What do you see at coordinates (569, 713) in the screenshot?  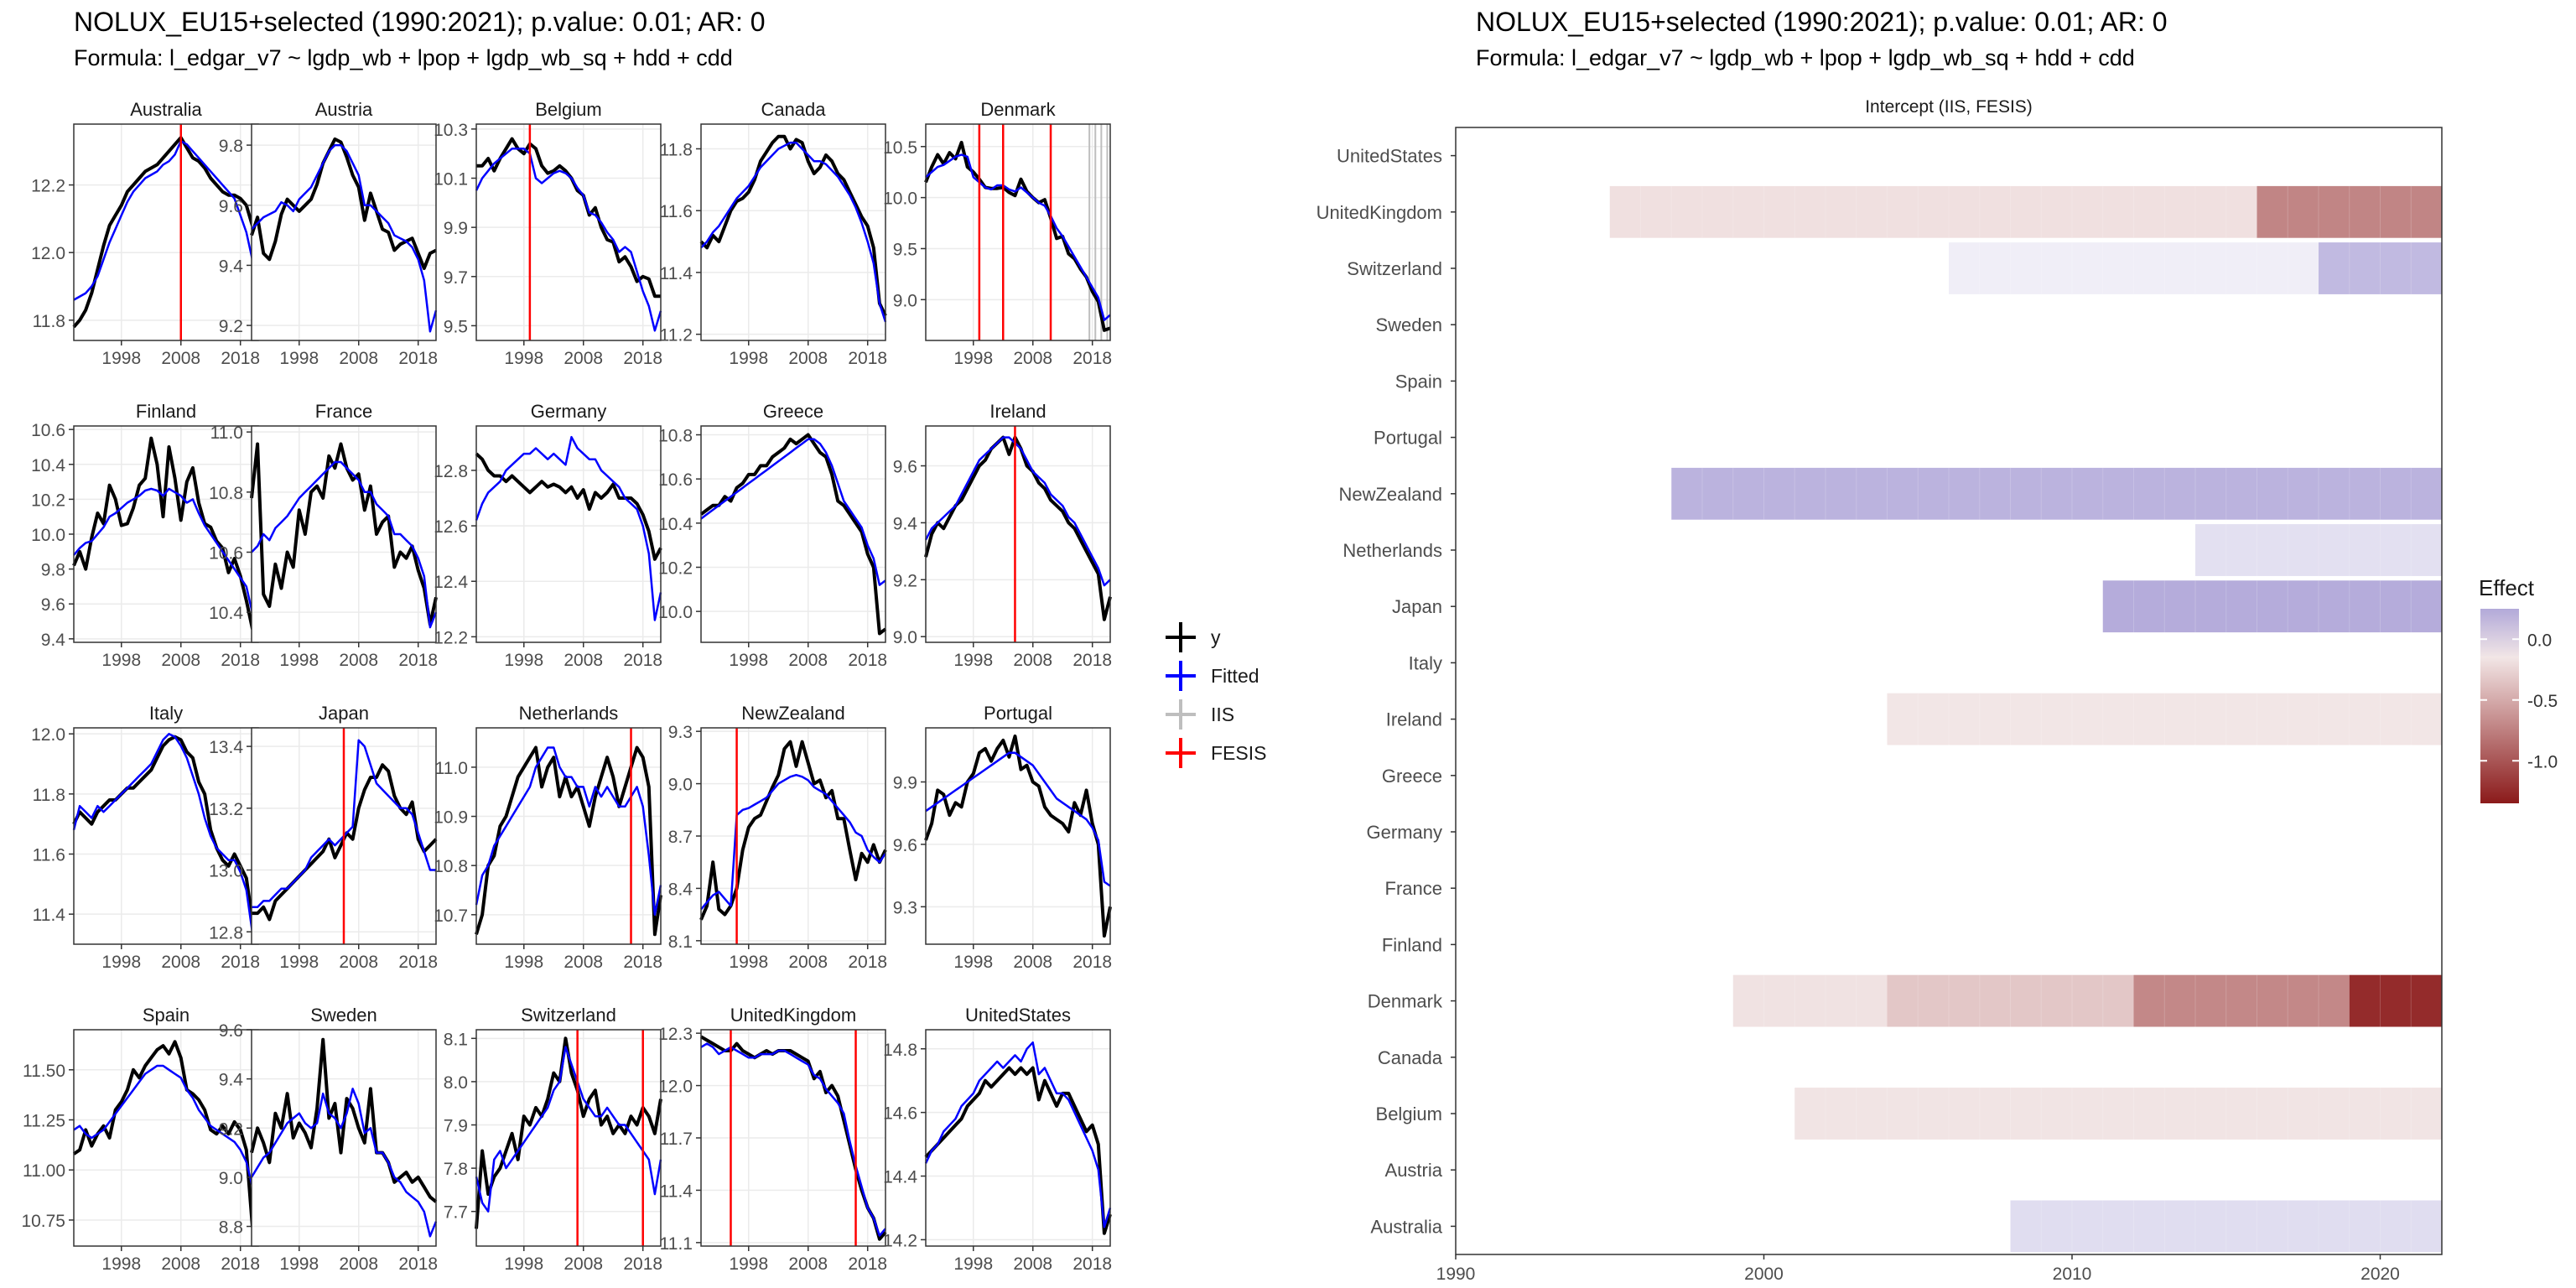 I see `panel-strip-netherlands: Netherlands` at bounding box center [569, 713].